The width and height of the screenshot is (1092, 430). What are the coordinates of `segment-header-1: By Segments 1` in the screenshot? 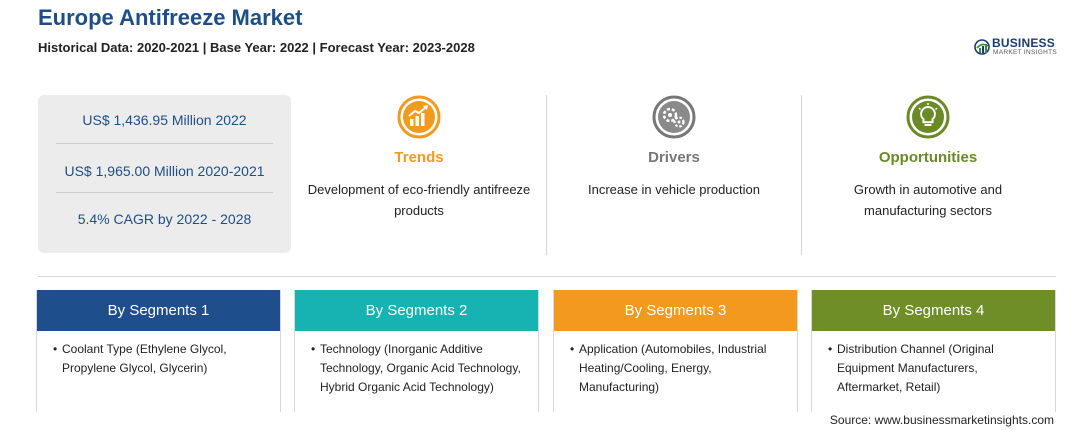 It's located at (158, 310).